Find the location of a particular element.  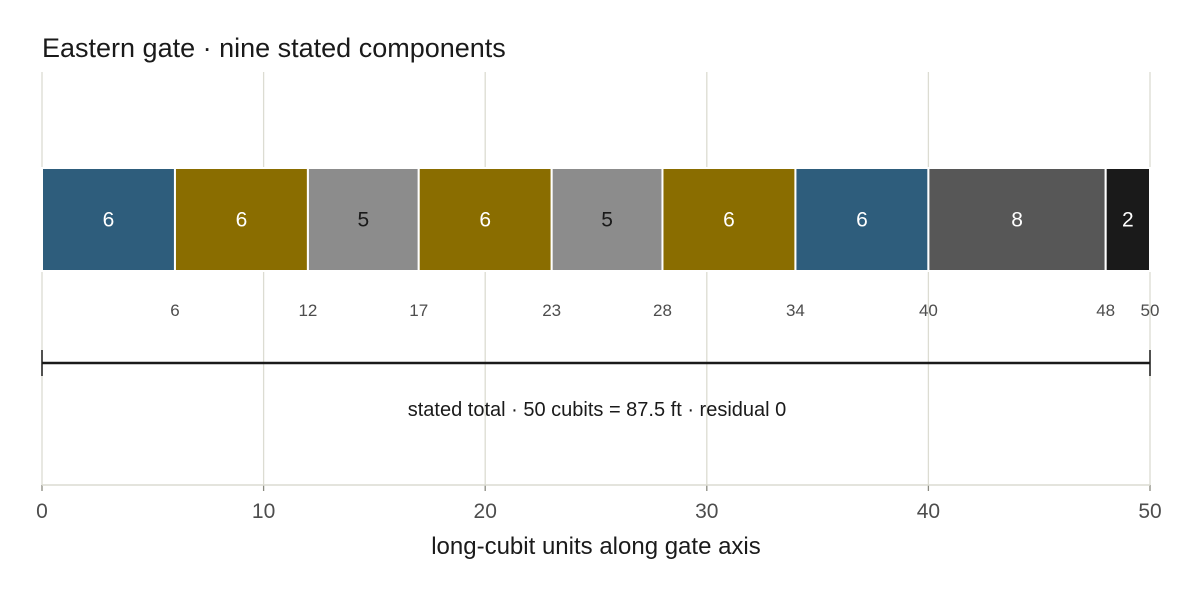

cumulative-label: 23 is located at coordinates (551, 310).